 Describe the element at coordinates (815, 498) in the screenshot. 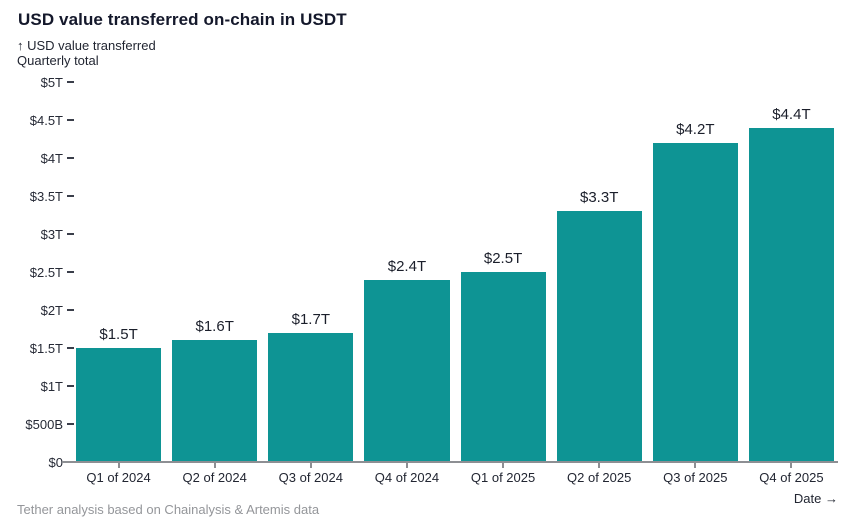

I see `x-axis-hint: Date →` at that location.